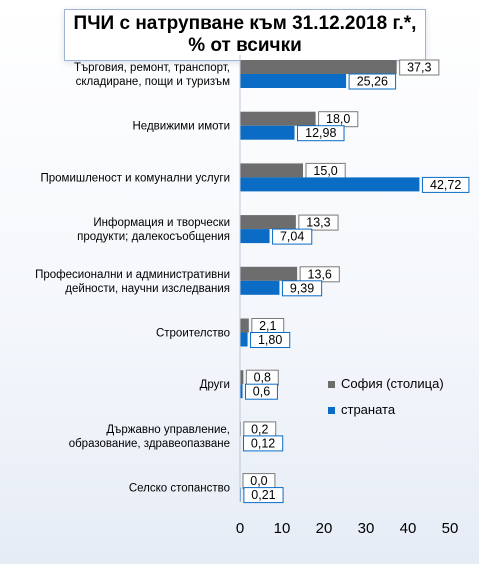 The width and height of the screenshot is (479, 564). Describe the element at coordinates (245, 45) in the screenshot. I see `chart-title-line-2: % от всички` at that location.